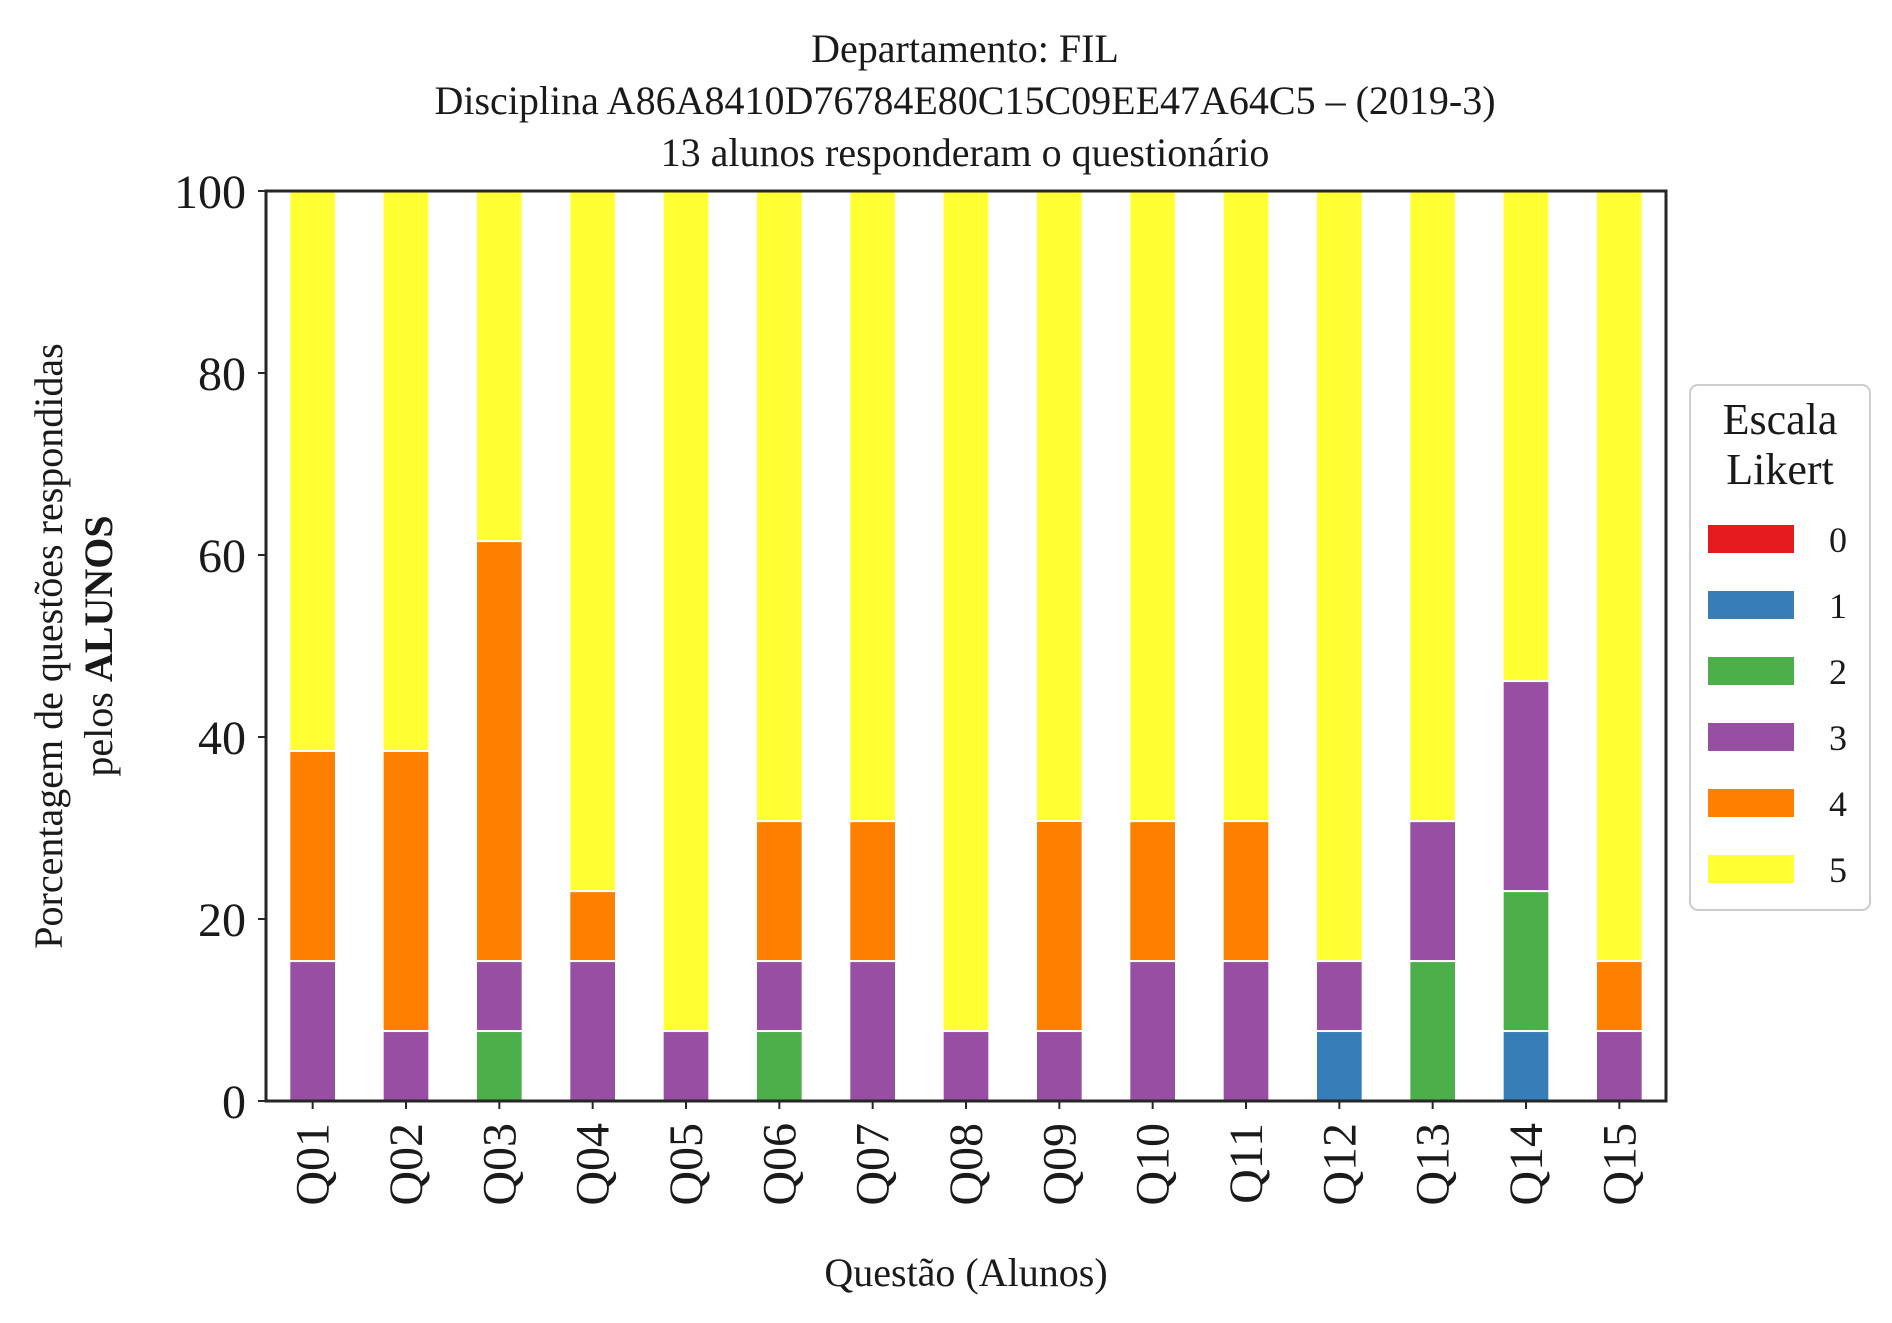 The height and width of the screenshot is (1323, 1892). I want to click on chart-title-line-3: 13 alunos responderam o questionário, so click(965, 152).